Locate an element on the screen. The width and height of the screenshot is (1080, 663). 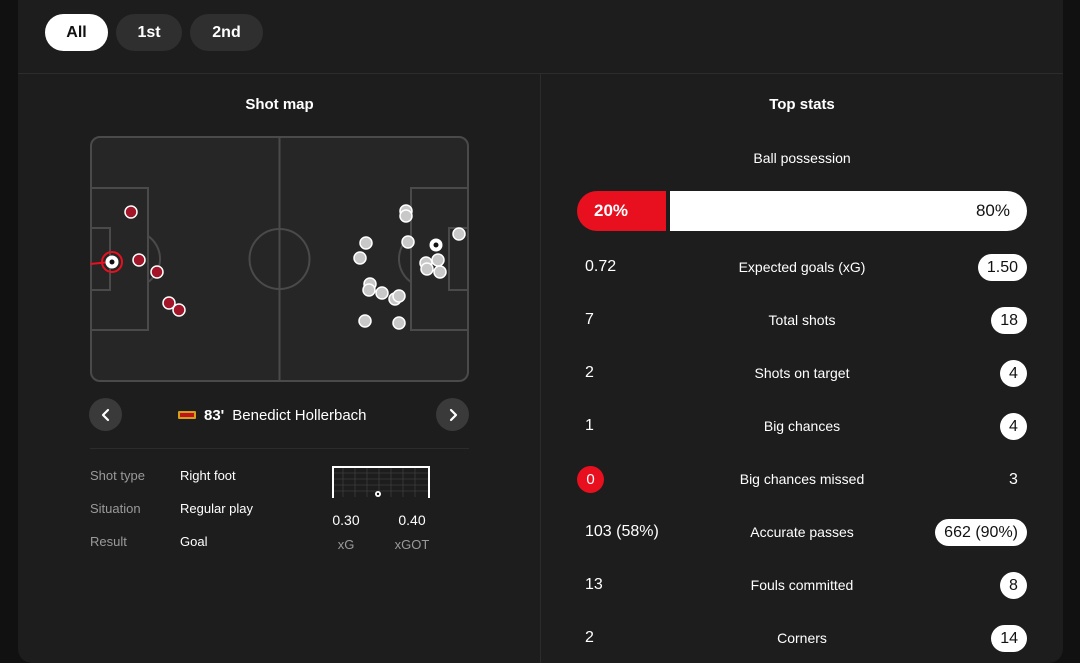
possession-bar: 20% 80% is located at coordinates (802, 211).